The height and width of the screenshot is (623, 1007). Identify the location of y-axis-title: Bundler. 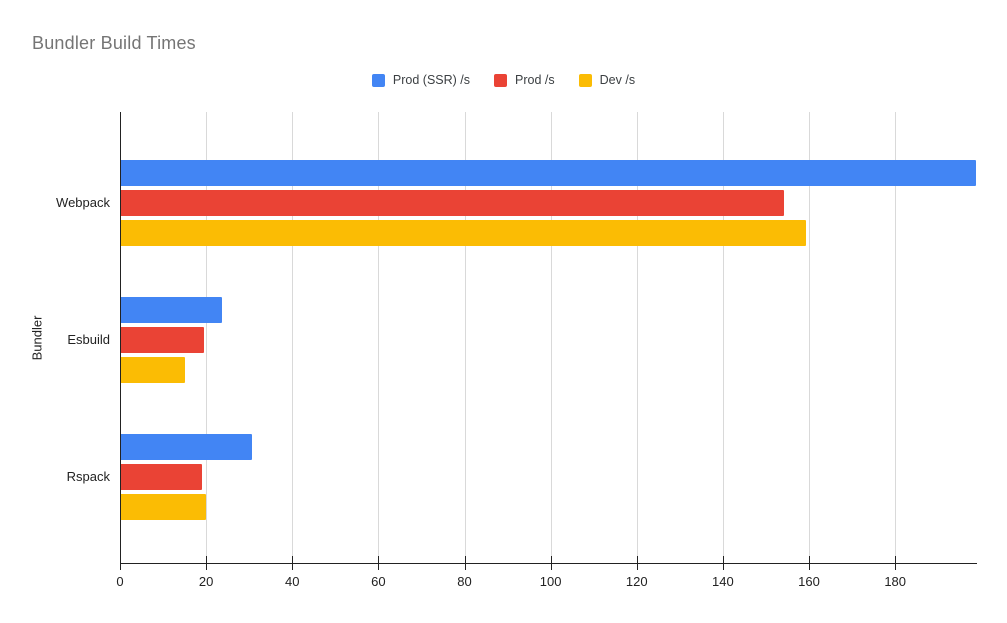
(37, 338).